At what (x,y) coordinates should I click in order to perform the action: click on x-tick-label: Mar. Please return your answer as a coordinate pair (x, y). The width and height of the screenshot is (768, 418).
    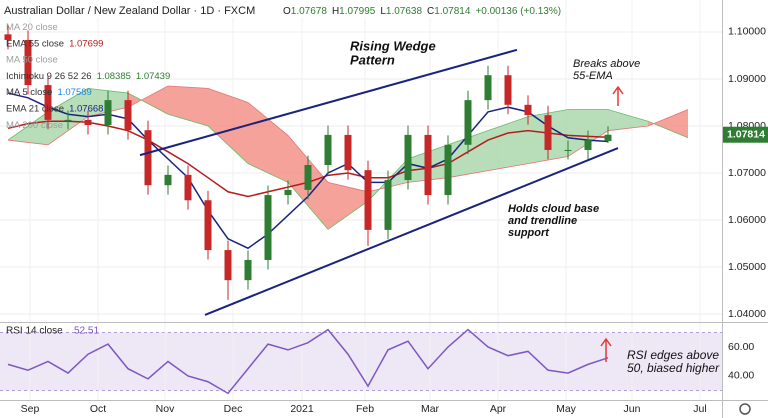
    Looking at the image, I should click on (430, 409).